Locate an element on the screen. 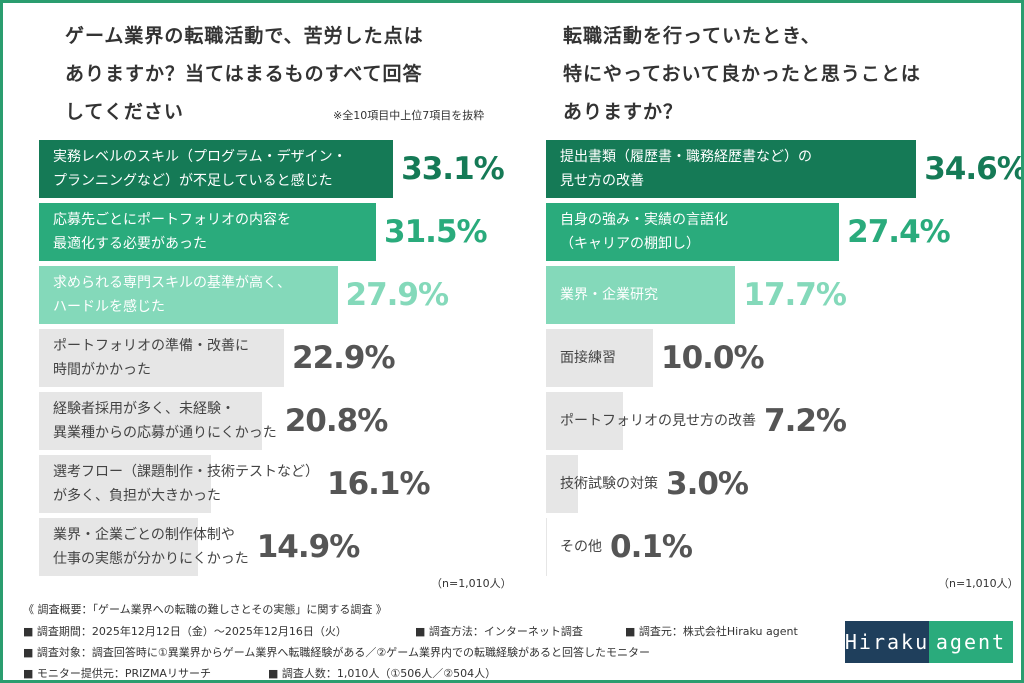 The height and width of the screenshot is (683, 1024). bar-row: ポートフォリオの見せ方の改善 7.2% is located at coordinates (783, 421).